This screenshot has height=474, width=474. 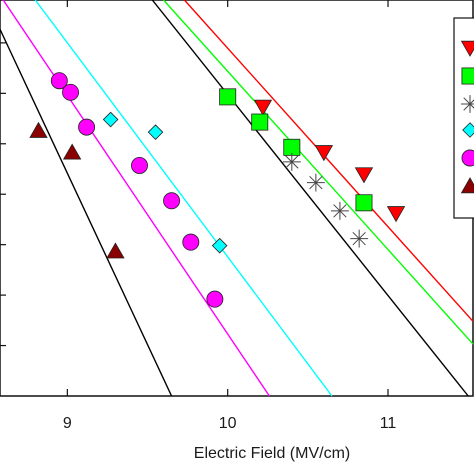 What do you see at coordinates (272, 453) in the screenshot?
I see `x-axis-title: Electric Field (MV/cm)` at bounding box center [272, 453].